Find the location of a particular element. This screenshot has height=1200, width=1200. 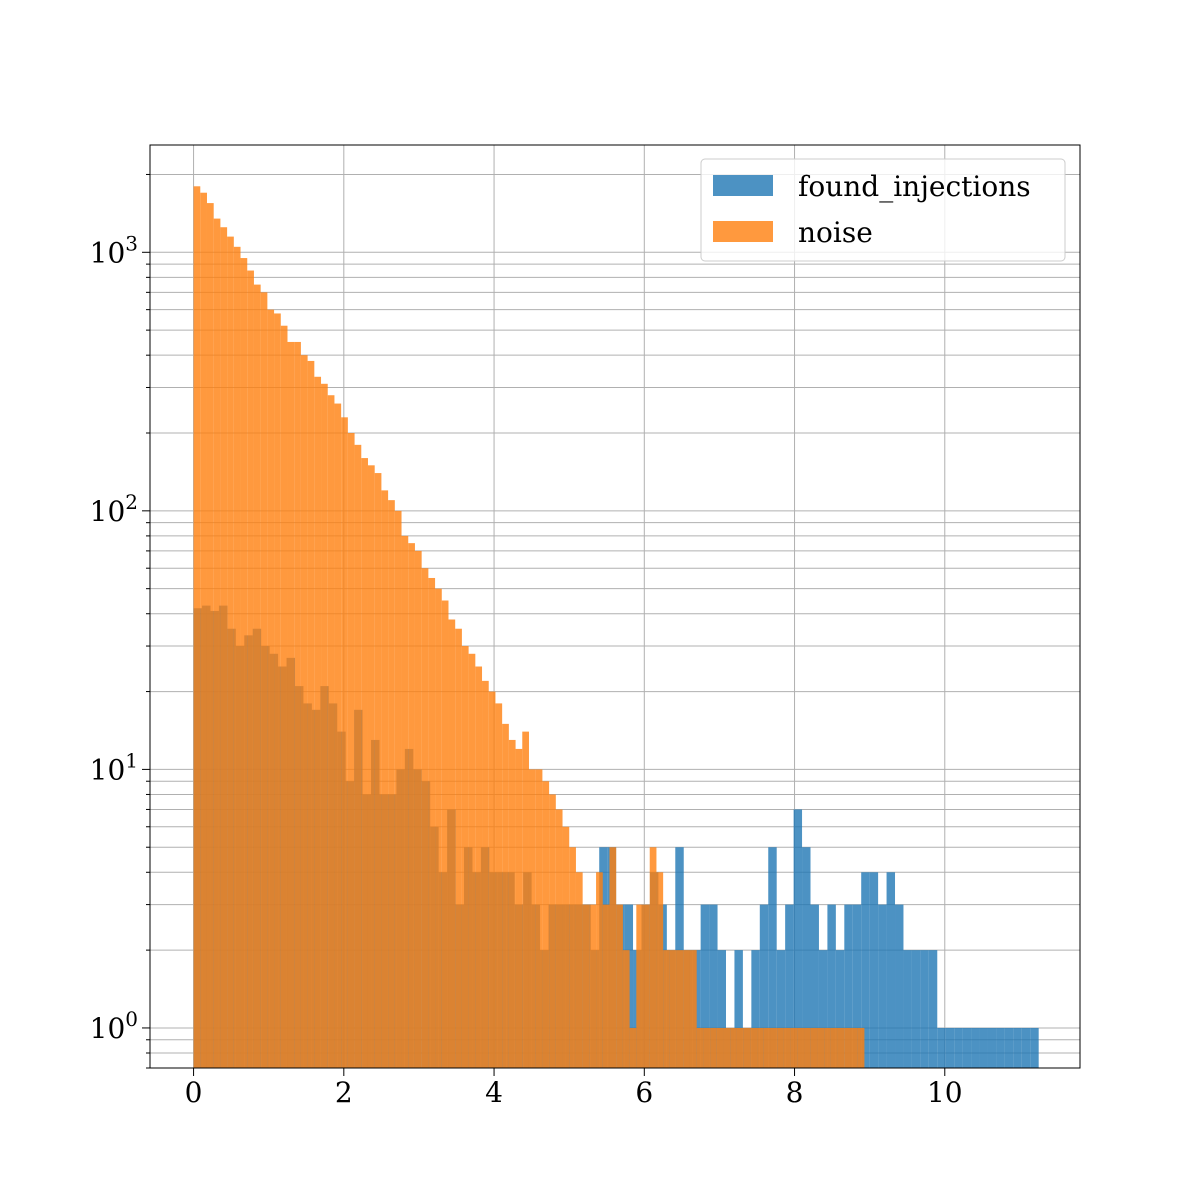

y-tick-label: 10² is located at coordinates (114, 509).